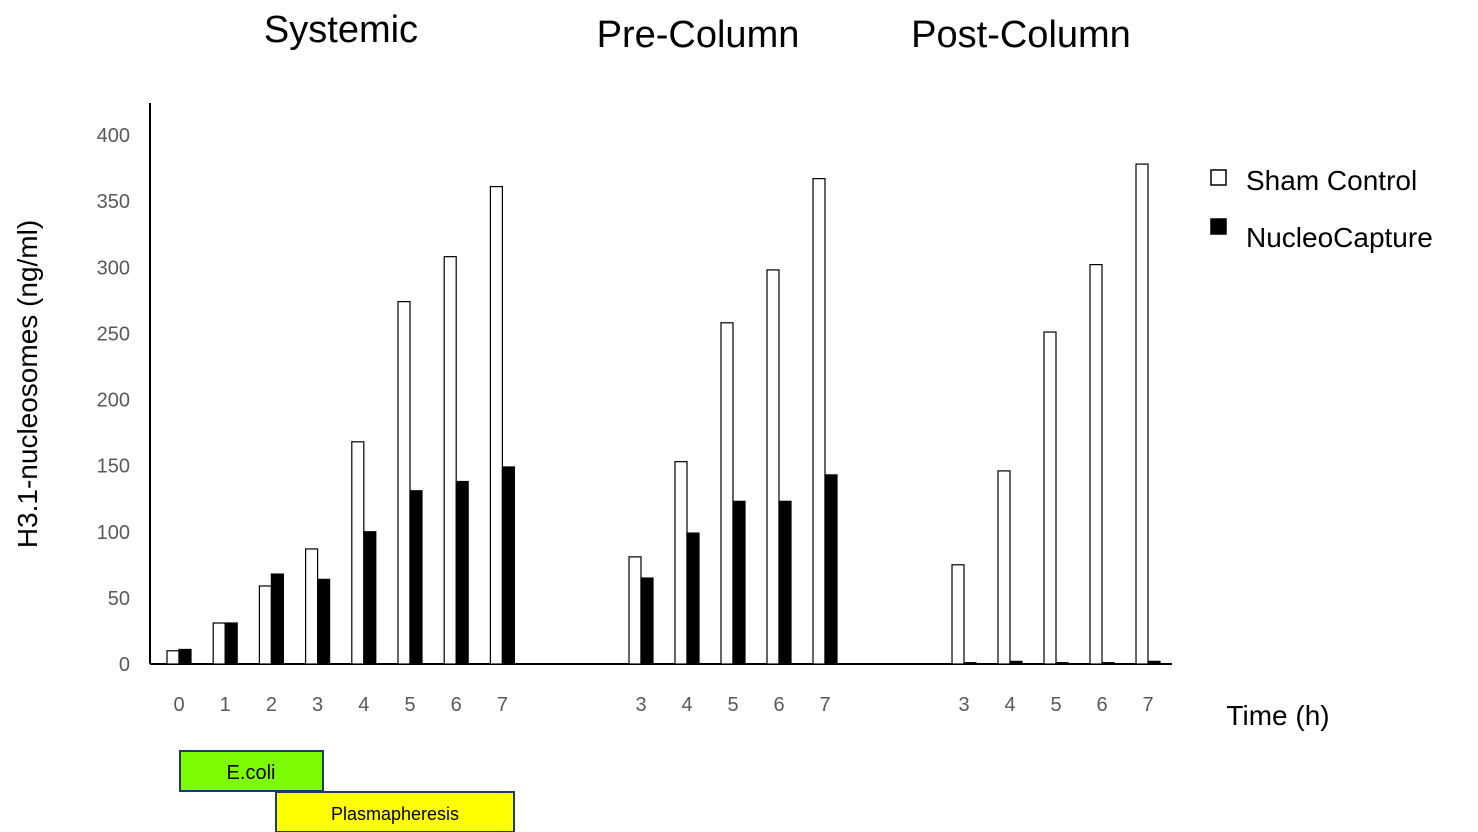  What do you see at coordinates (1339, 237) in the screenshot?
I see `legend-label-nucleocapture: NucleoCapture` at bounding box center [1339, 237].